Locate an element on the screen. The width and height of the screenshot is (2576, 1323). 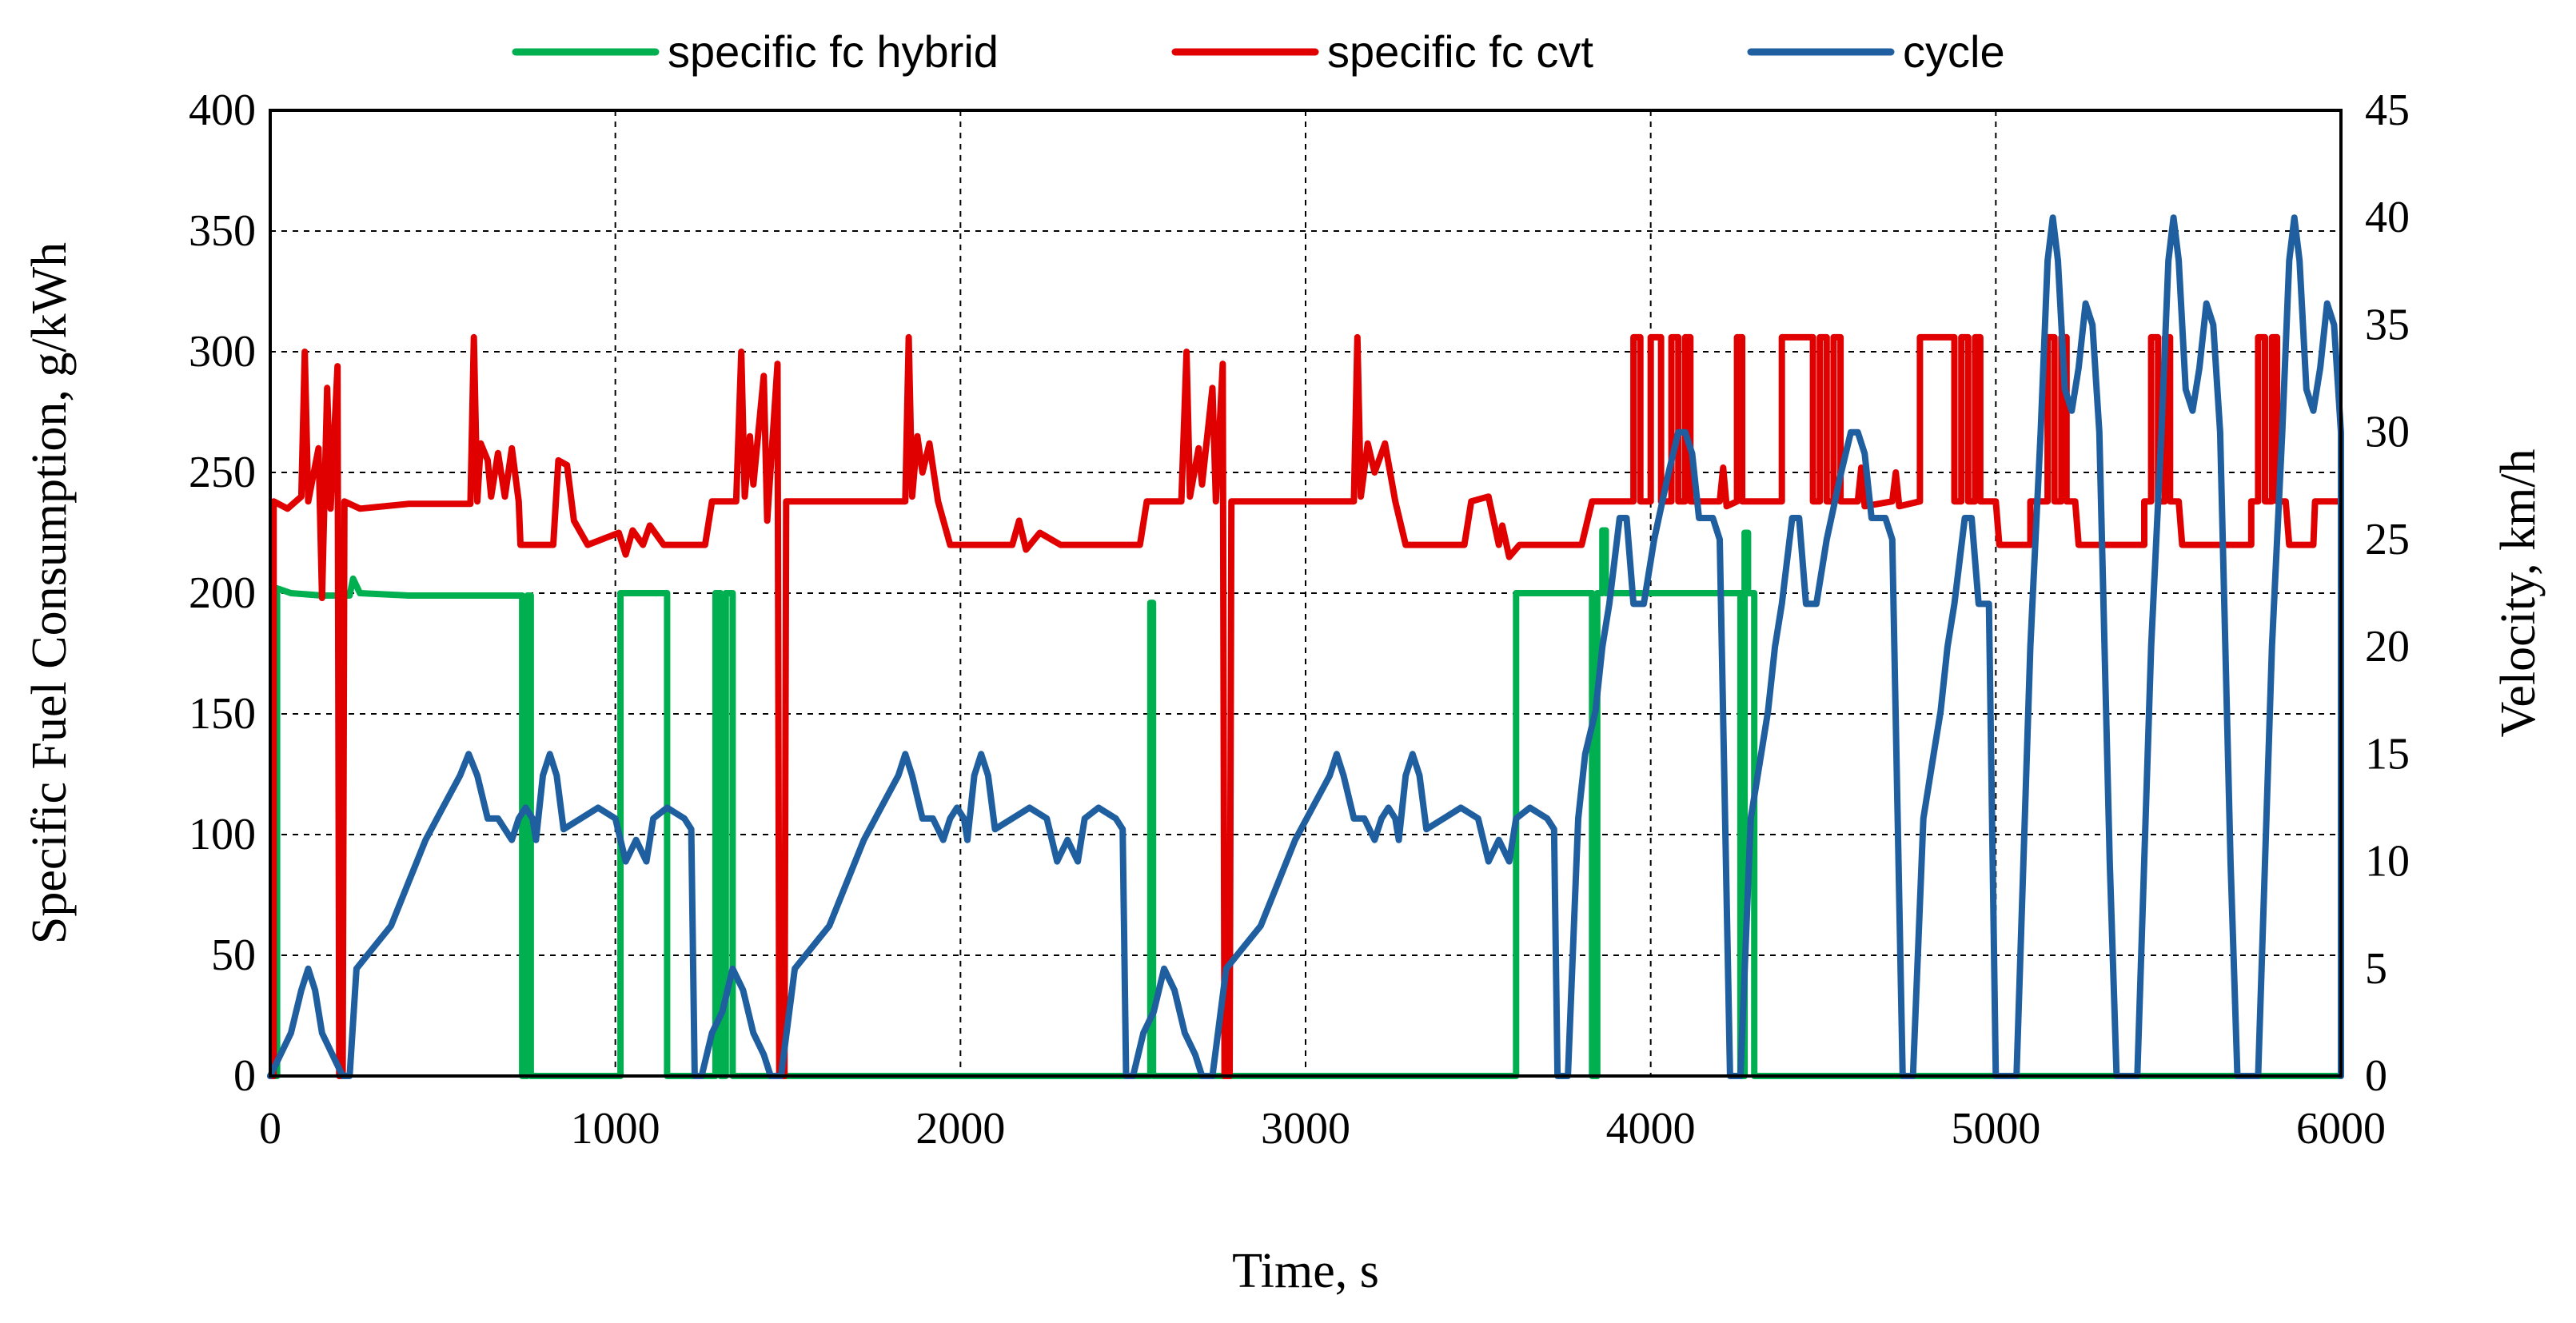
x-tick-label: 3000 is located at coordinates (1305, 1129).